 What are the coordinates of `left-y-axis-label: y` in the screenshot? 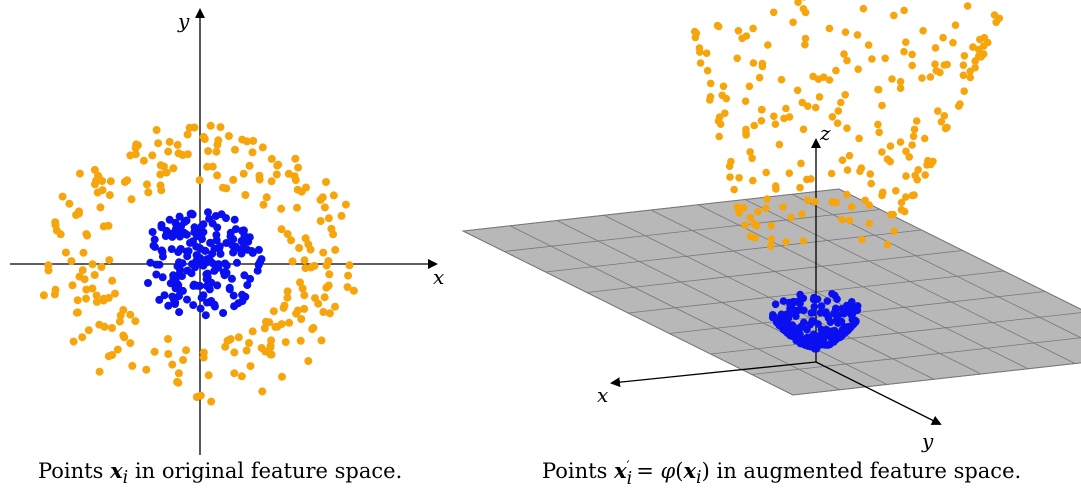 It's located at (183, 21).